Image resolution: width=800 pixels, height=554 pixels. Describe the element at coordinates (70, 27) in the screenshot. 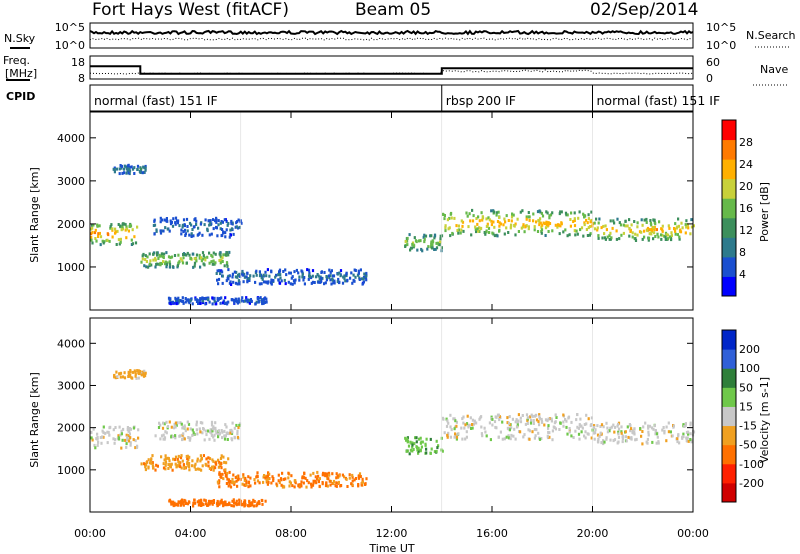

I see `nsky-tick-top: 10^5` at that location.